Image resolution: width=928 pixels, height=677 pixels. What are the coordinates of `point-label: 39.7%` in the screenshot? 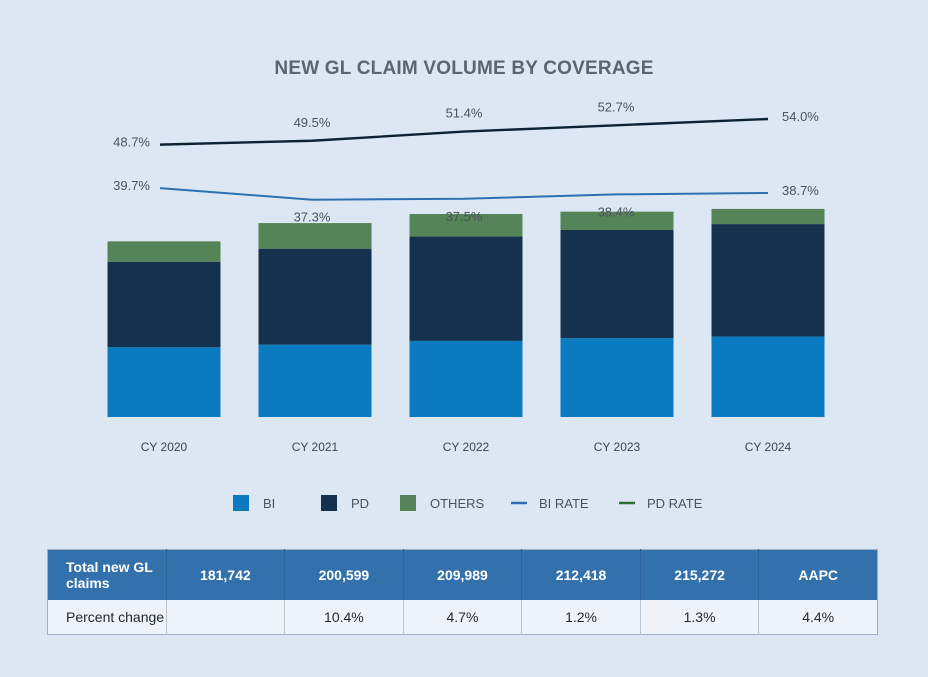 It's located at (131, 185).